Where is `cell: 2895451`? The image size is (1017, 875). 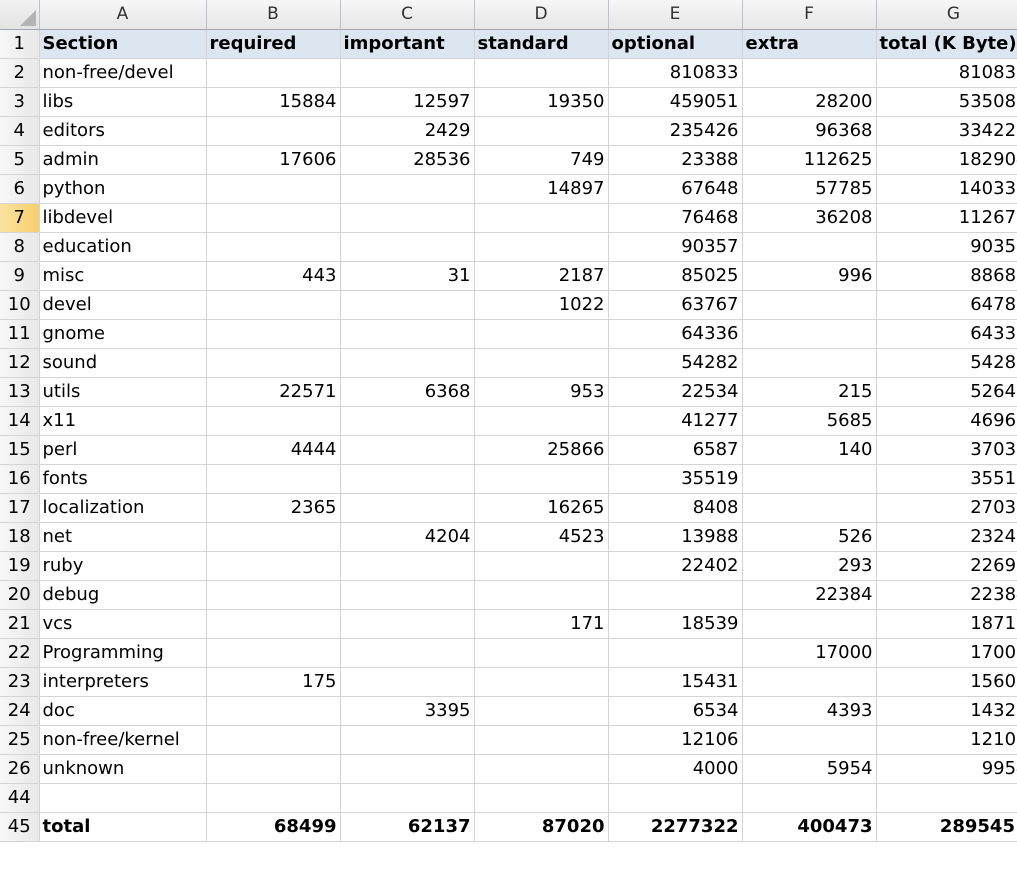 cell: 2895451 is located at coordinates (946, 827).